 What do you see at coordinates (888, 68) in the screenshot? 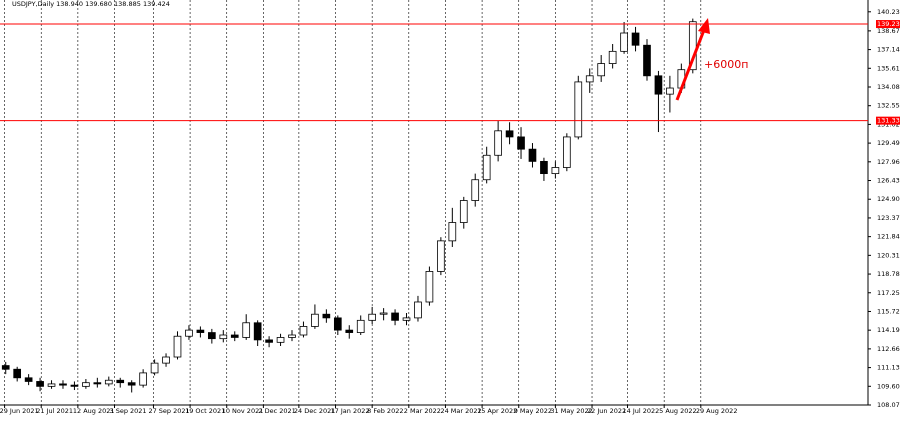
I see `y-tick-label: 135.615` at bounding box center [888, 68].